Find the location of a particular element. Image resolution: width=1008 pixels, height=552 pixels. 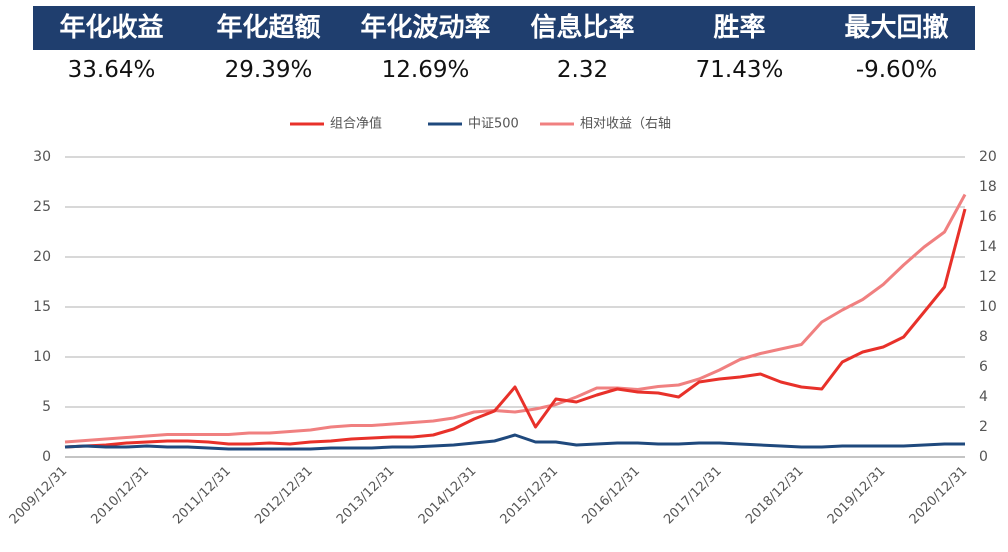

x-tick-label: 2013/12/31 is located at coordinates (366, 496).